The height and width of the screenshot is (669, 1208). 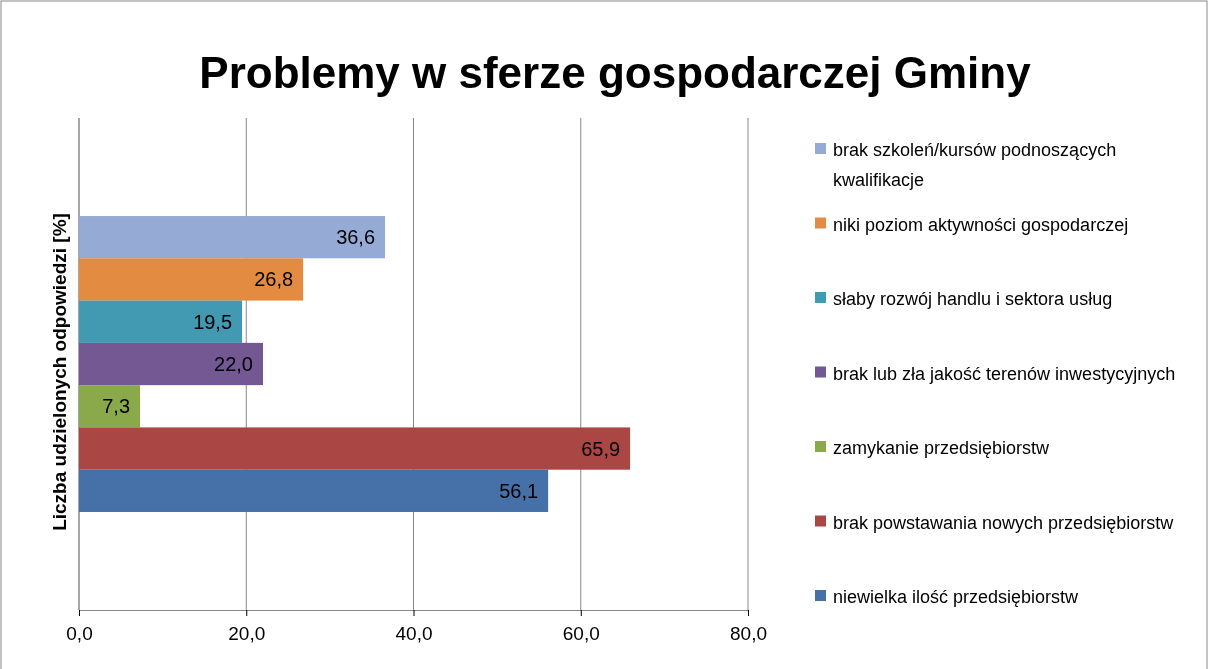 I want to click on legend-label: zamykanie przedsiębiorstw, so click(x=942, y=448).